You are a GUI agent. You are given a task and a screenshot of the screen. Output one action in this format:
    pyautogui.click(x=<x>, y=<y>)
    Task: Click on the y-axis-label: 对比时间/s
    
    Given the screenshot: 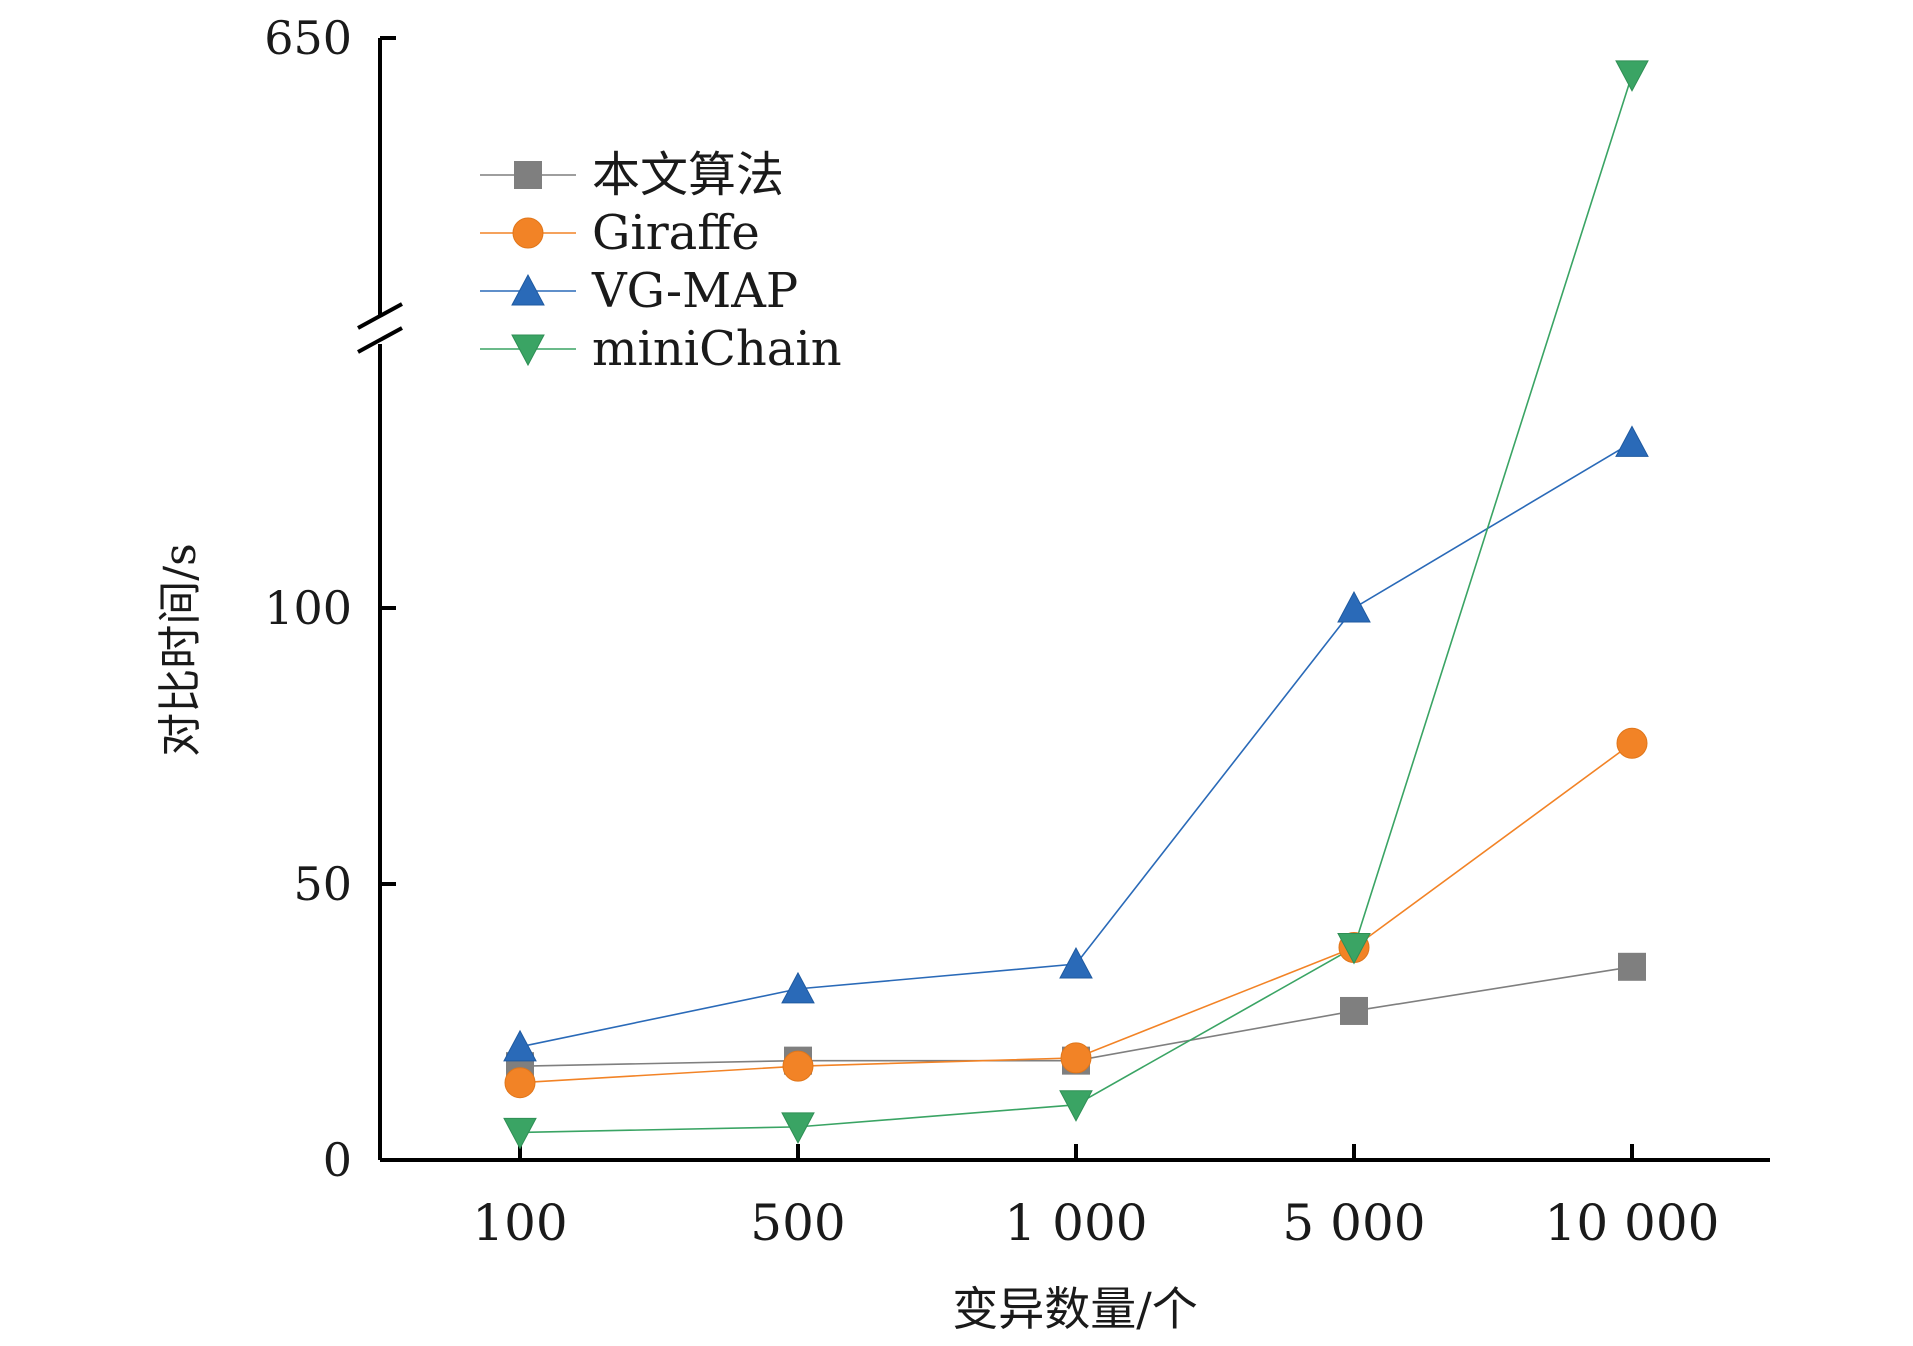 What is the action you would take?
    pyautogui.click(x=180, y=649)
    